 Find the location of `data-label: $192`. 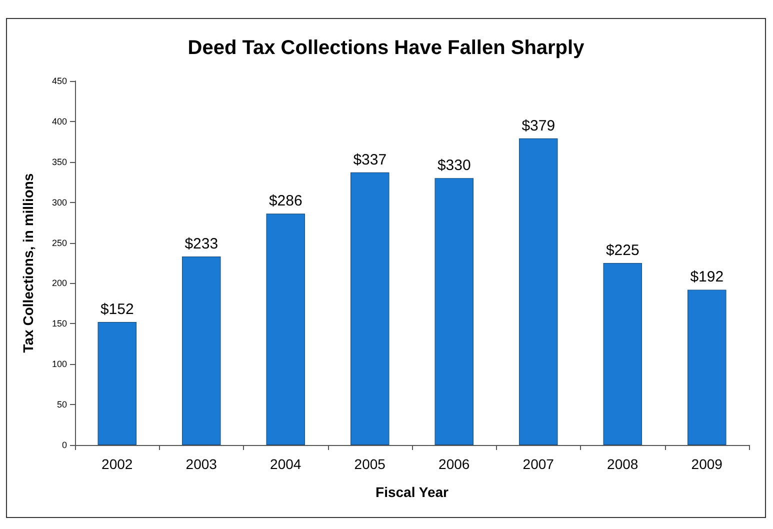

data-label: $192 is located at coordinates (707, 277).